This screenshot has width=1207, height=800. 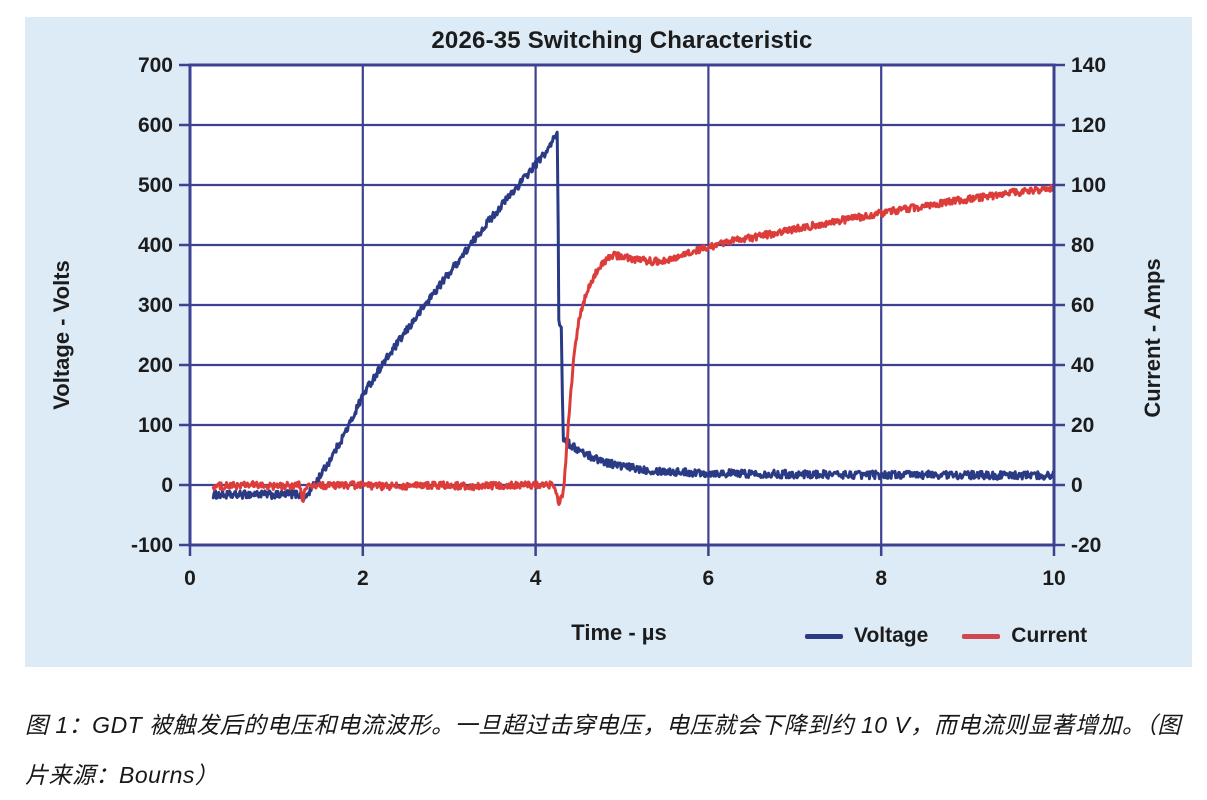 I want to click on x-axis-title: Time - µs, so click(x=619, y=632).